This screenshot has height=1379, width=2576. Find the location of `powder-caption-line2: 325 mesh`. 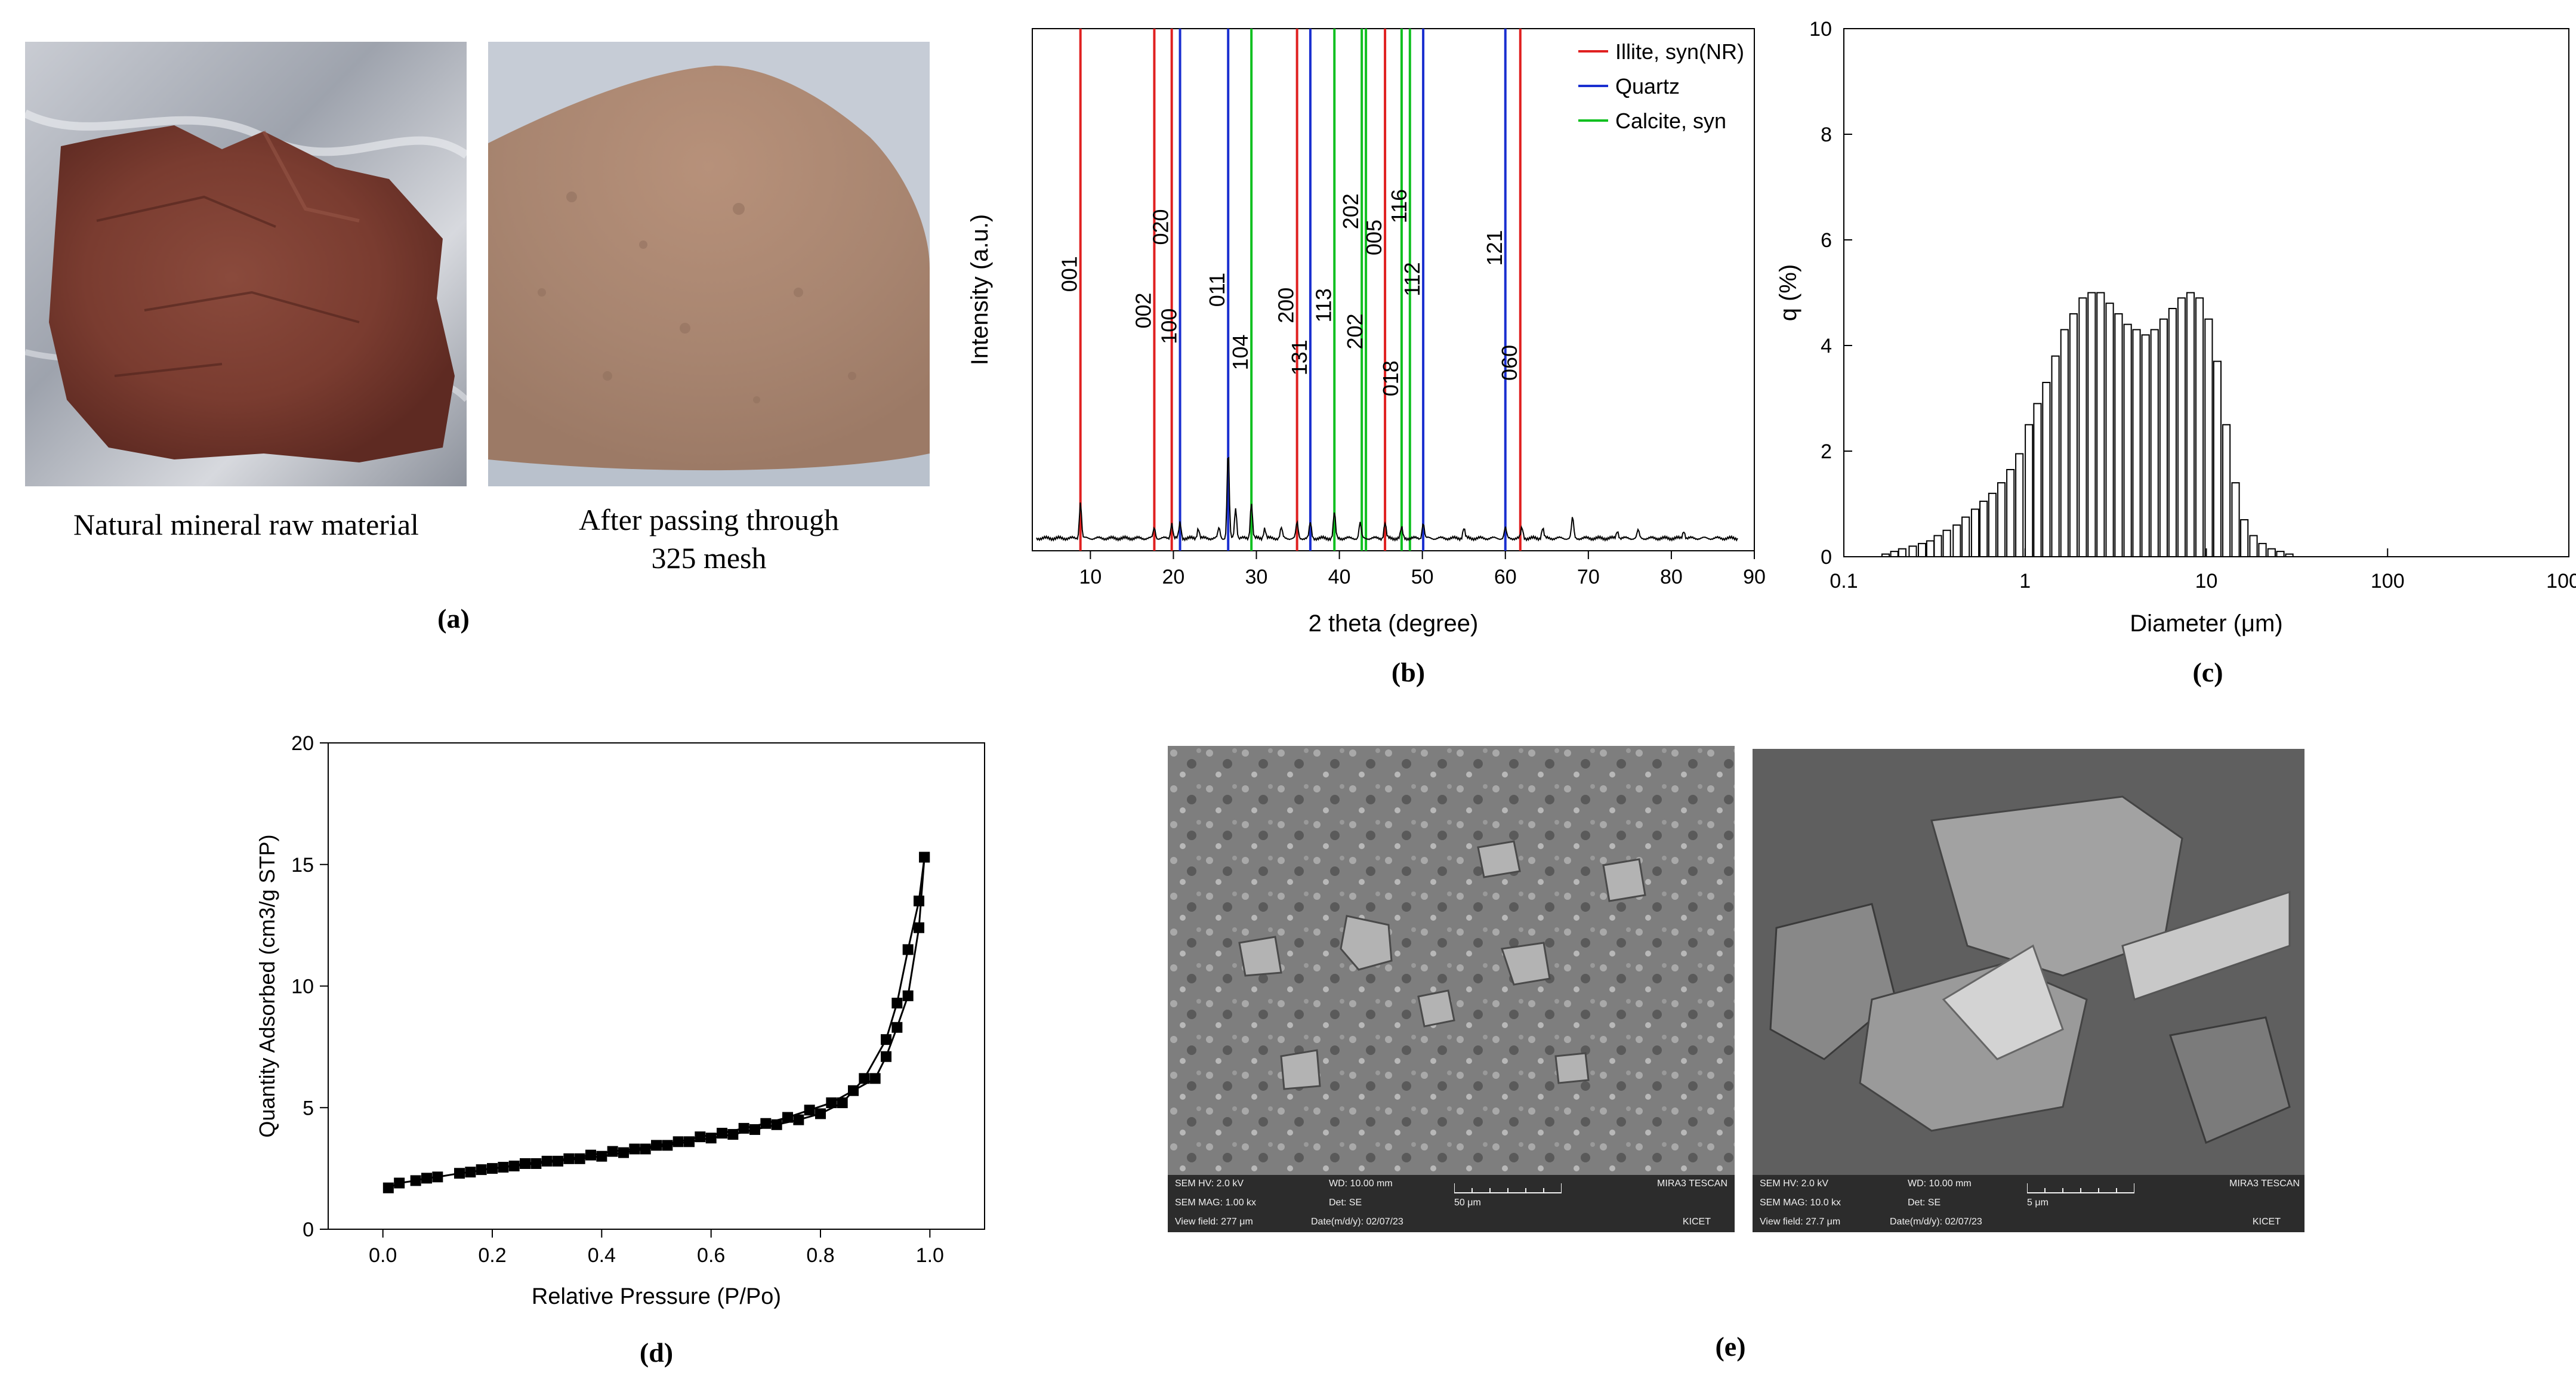

powder-caption-line2: 325 mesh is located at coordinates (709, 558).